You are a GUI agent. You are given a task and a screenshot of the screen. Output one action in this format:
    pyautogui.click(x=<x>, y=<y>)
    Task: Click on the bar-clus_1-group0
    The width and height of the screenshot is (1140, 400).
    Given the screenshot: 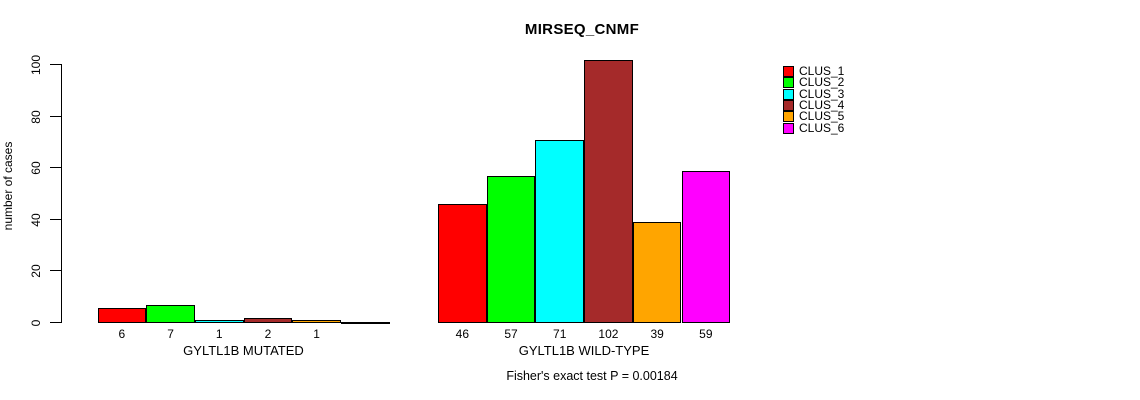 What is the action you would take?
    pyautogui.click(x=122, y=315)
    